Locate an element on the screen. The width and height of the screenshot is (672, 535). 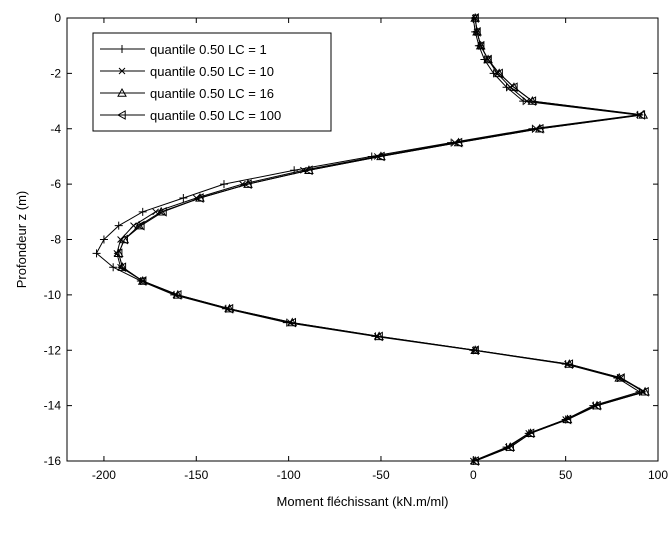
y-tick-label: -12 is located at coordinates (53, 350).